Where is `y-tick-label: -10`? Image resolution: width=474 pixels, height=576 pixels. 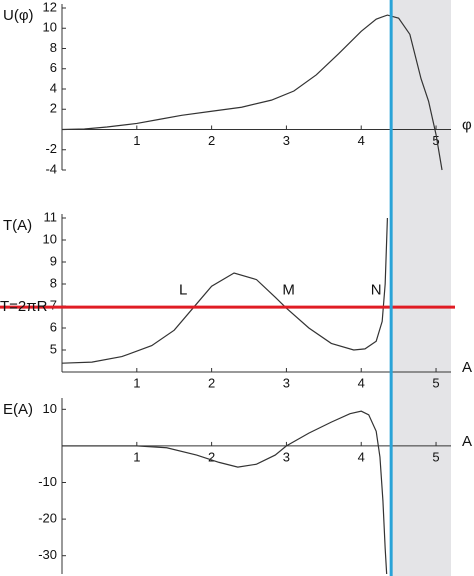
y-tick-label: -10 is located at coordinates (47, 481).